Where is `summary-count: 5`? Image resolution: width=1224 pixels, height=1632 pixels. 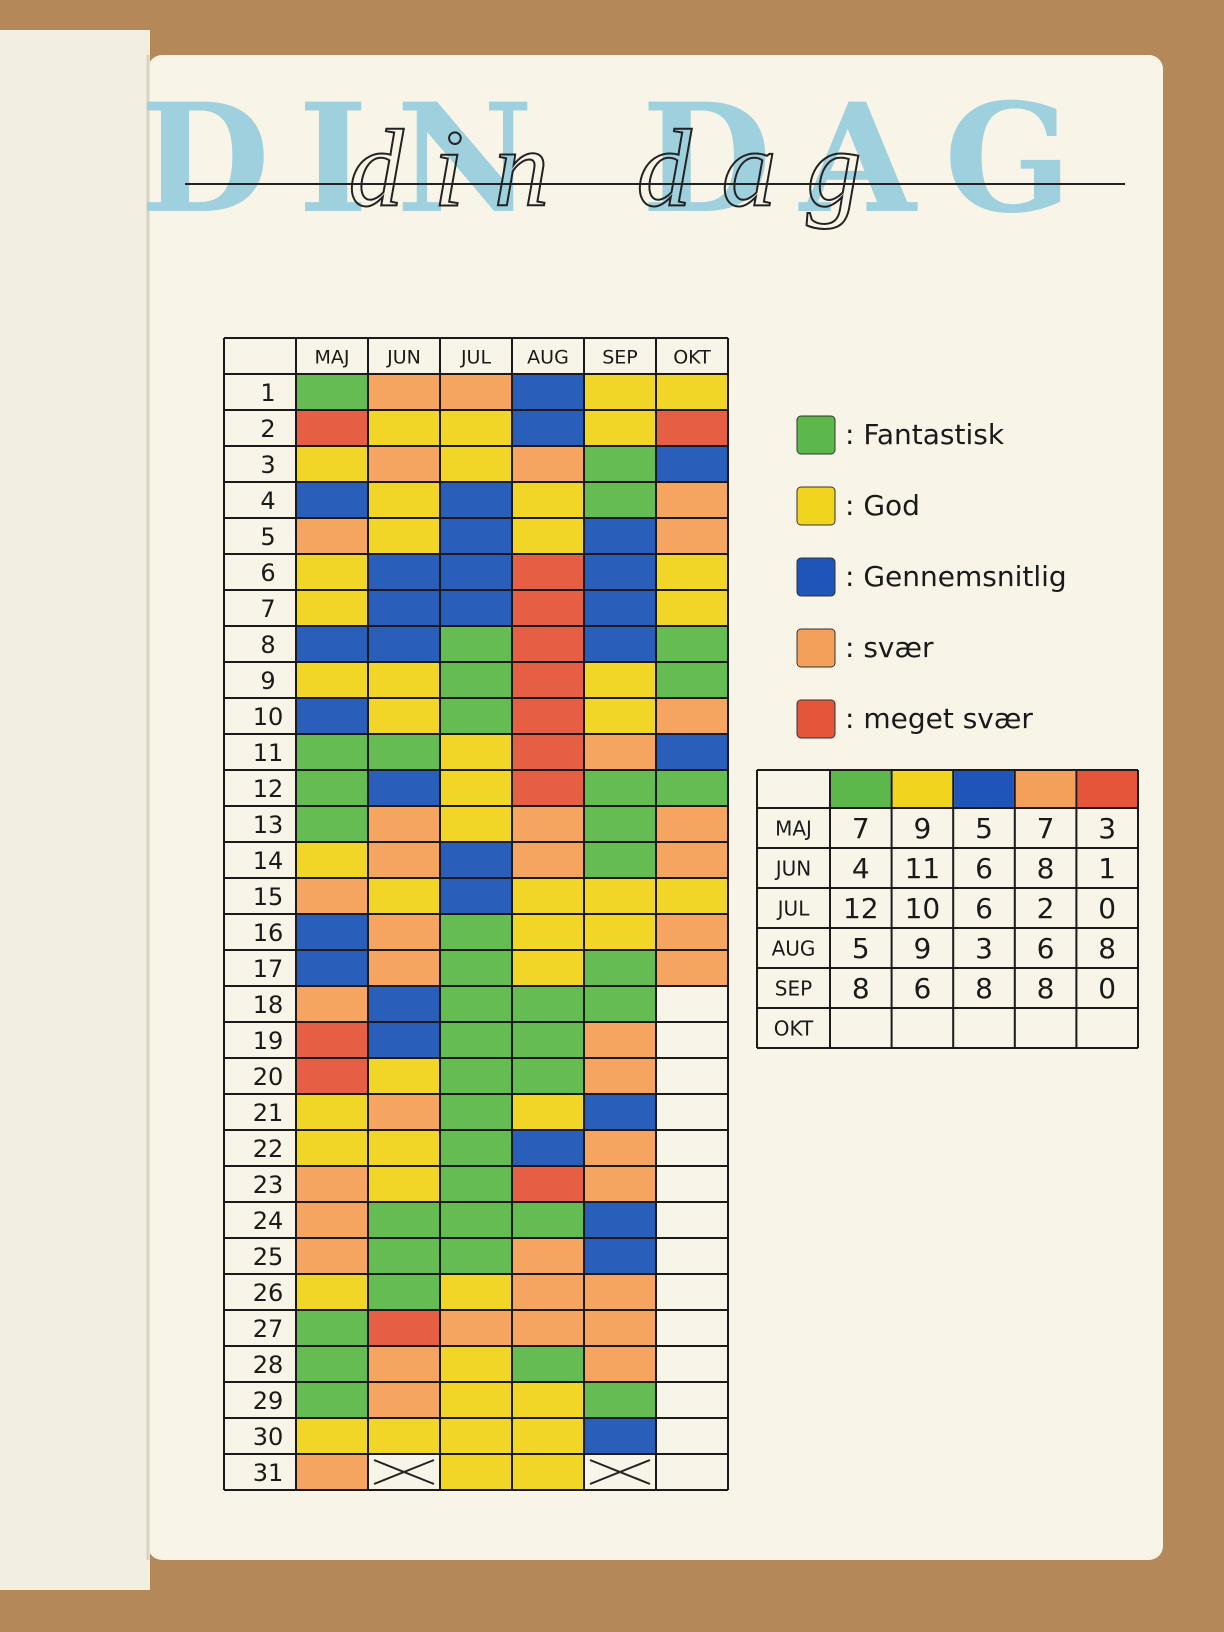 summary-count: 5 is located at coordinates (984, 828).